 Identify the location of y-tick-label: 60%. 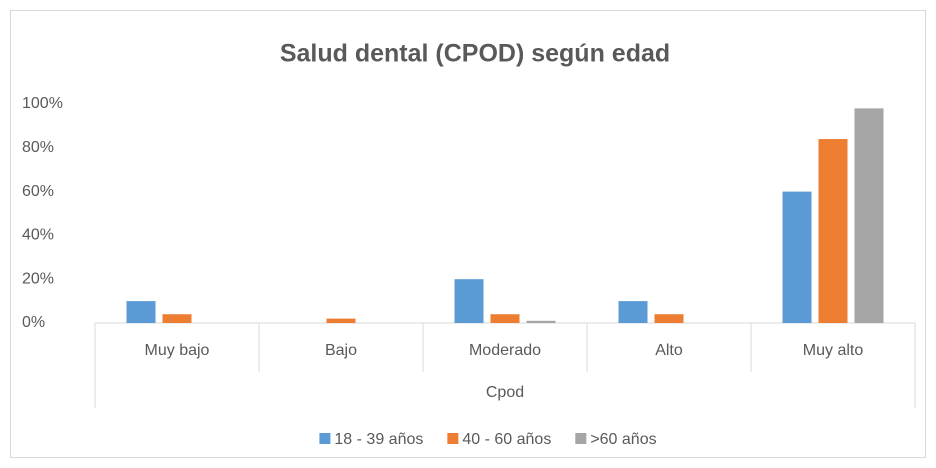
(38, 191).